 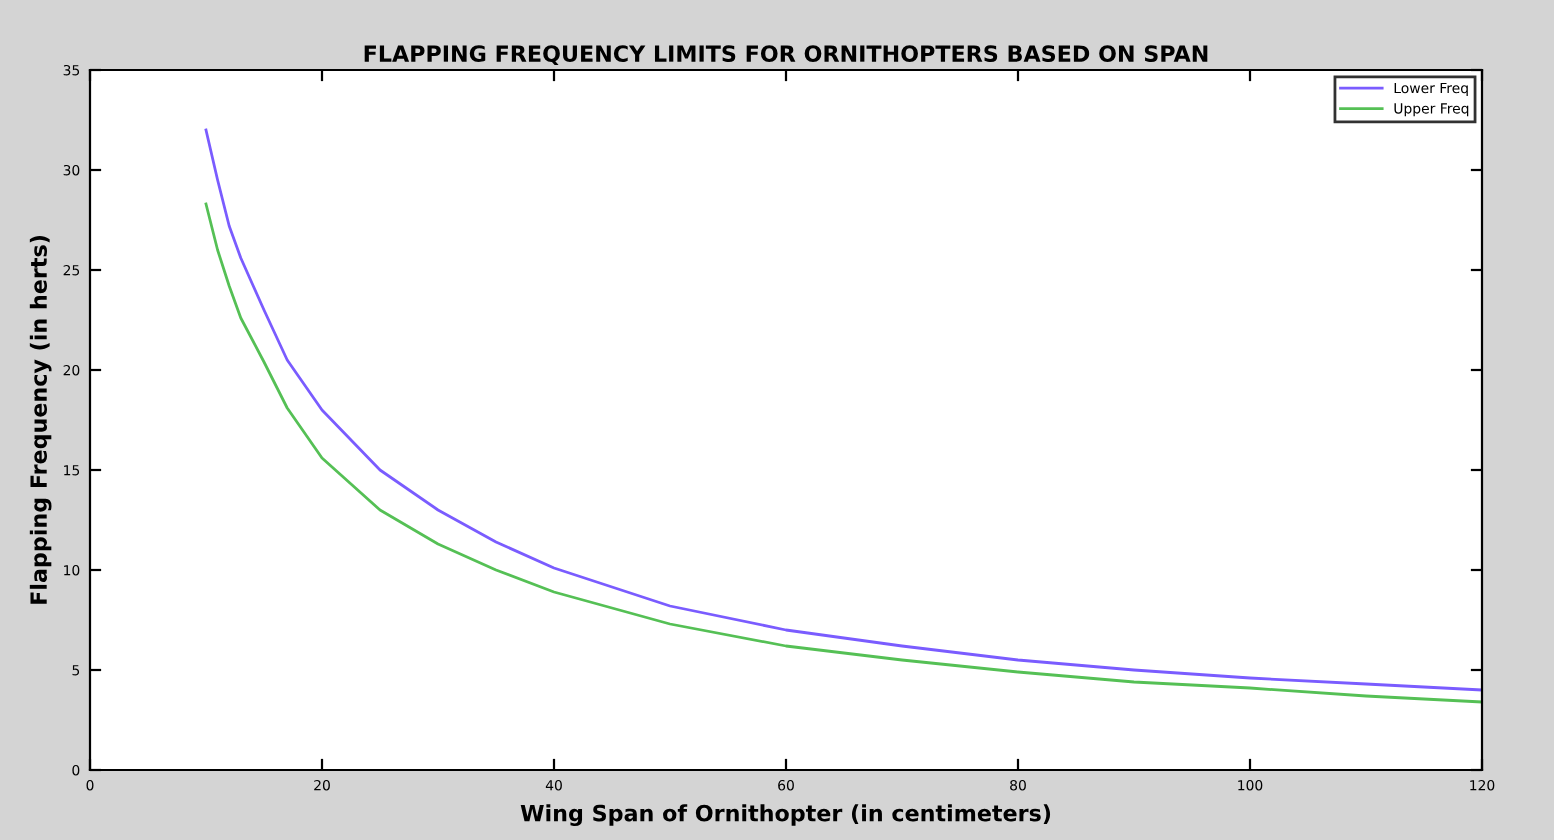 What do you see at coordinates (785, 815) in the screenshot?
I see `x-axis-title: Wing Span of Ornithopter (in centimeters)` at bounding box center [785, 815].